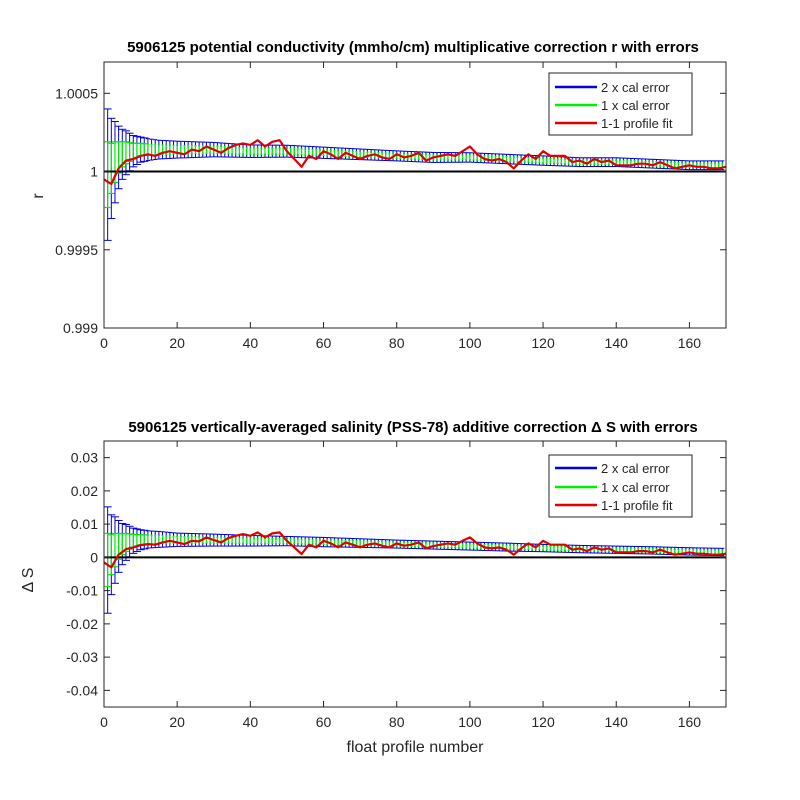  What do you see at coordinates (82, 657) in the screenshot?
I see `y-tick-label: -0.03` at bounding box center [82, 657].